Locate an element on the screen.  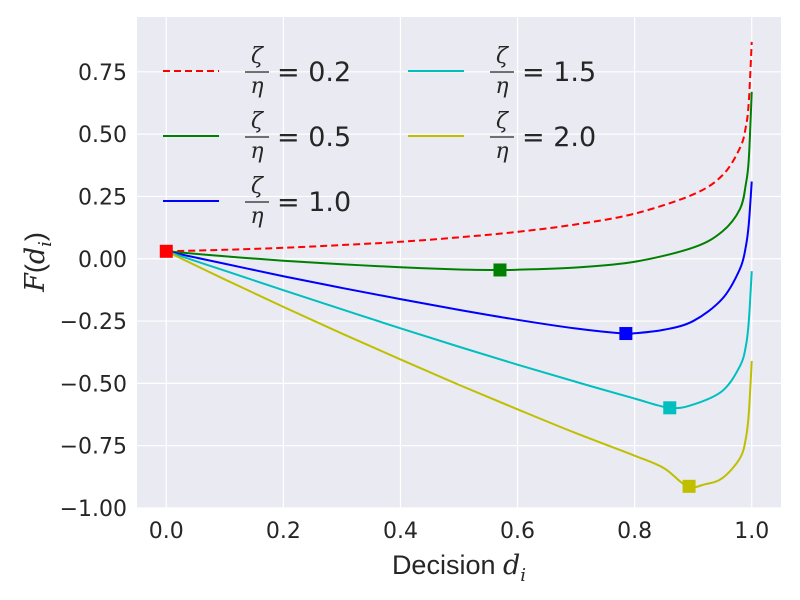
legend-item-4: ζη = 1.5 is located at coordinates (502, 71).